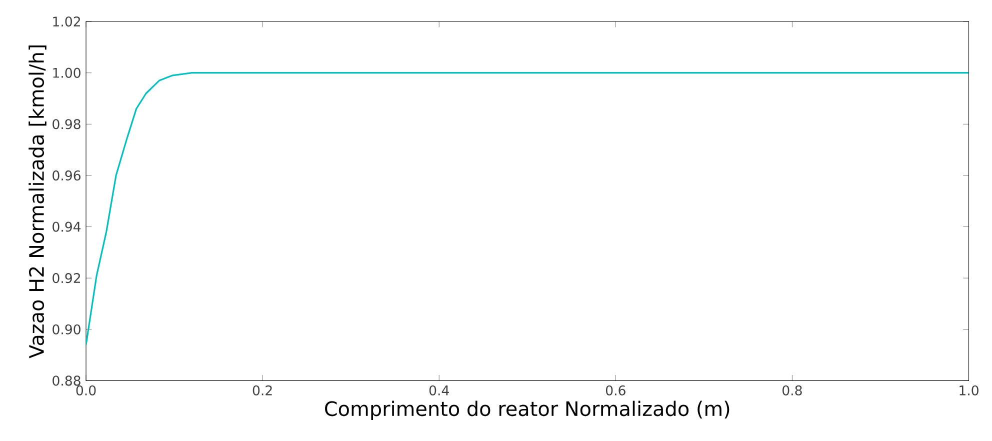 The image size is (992, 441). I want to click on y-tick-label: 1.02, so click(66, 21).